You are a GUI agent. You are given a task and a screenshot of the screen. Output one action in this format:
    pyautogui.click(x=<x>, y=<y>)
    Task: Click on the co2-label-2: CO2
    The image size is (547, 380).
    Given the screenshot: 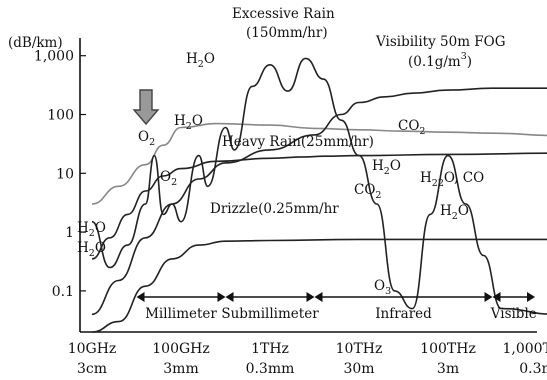 What is the action you would take?
    pyautogui.click(x=367, y=191)
    